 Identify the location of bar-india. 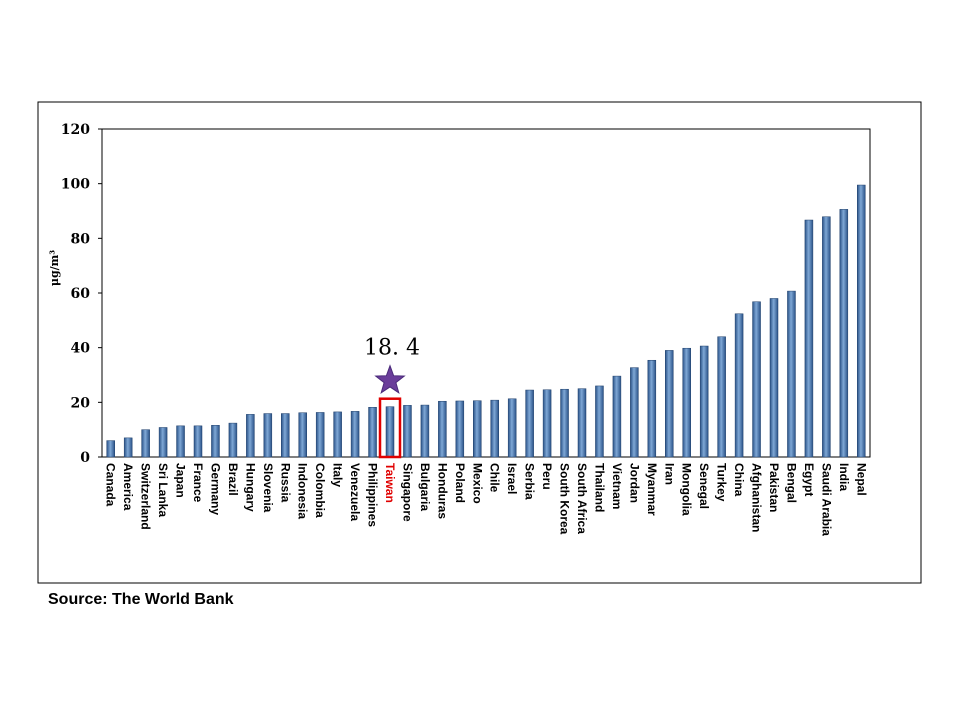
(844, 333).